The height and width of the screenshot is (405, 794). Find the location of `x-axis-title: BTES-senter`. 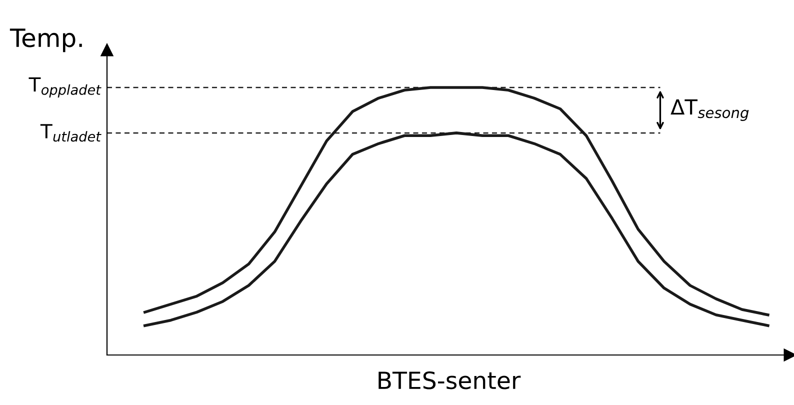

x-axis-title: BTES-senter is located at coordinates (449, 380).